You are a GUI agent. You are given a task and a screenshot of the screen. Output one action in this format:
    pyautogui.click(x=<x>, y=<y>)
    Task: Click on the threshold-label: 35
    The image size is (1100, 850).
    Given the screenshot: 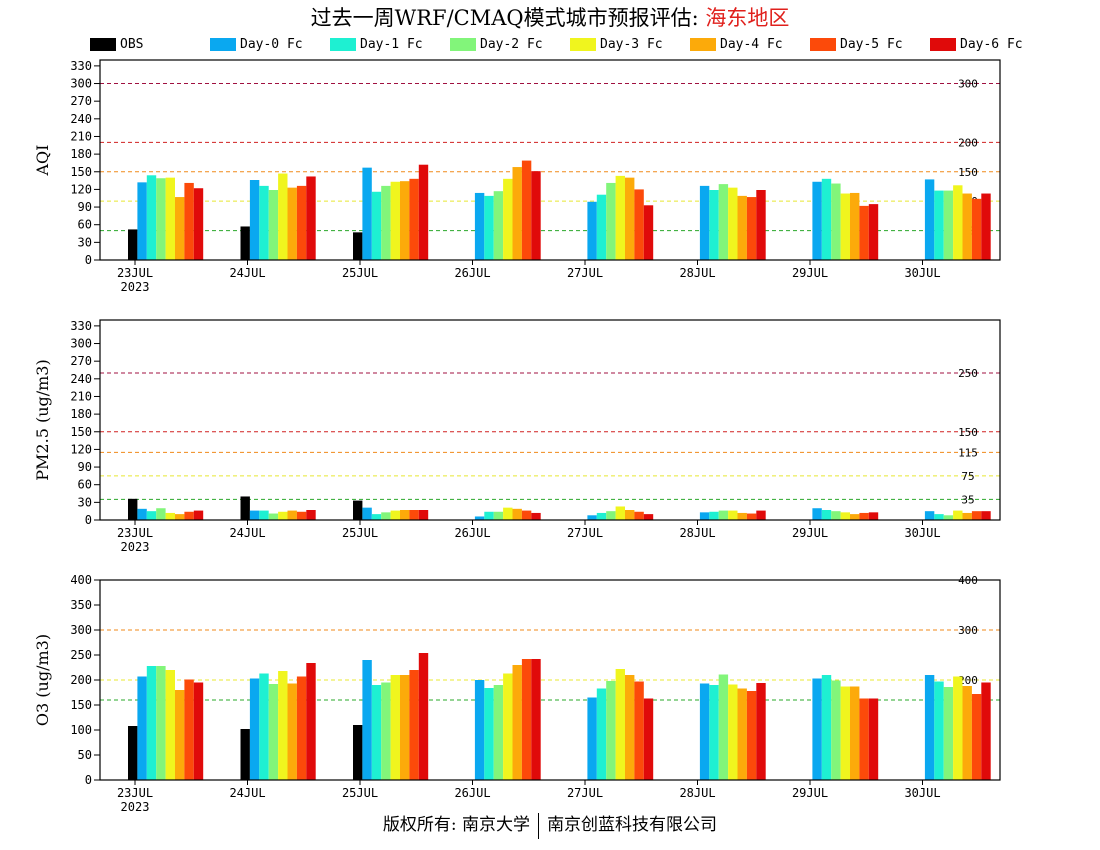 What is the action you would take?
    pyautogui.click(x=967, y=499)
    